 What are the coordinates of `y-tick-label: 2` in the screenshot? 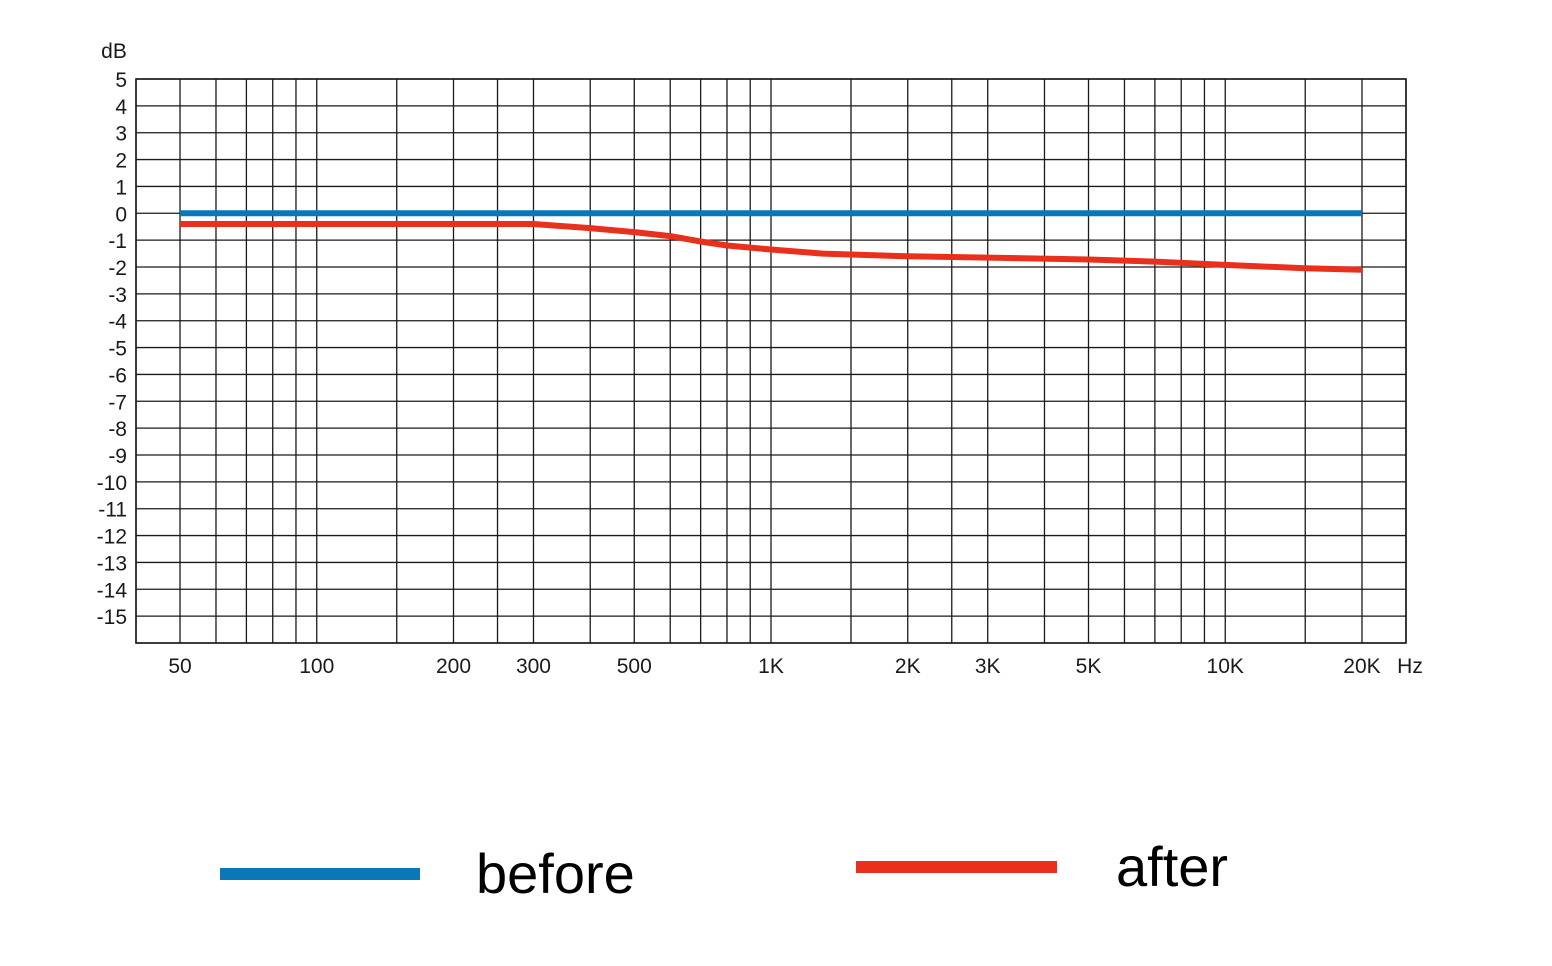 It's located at (121, 161).